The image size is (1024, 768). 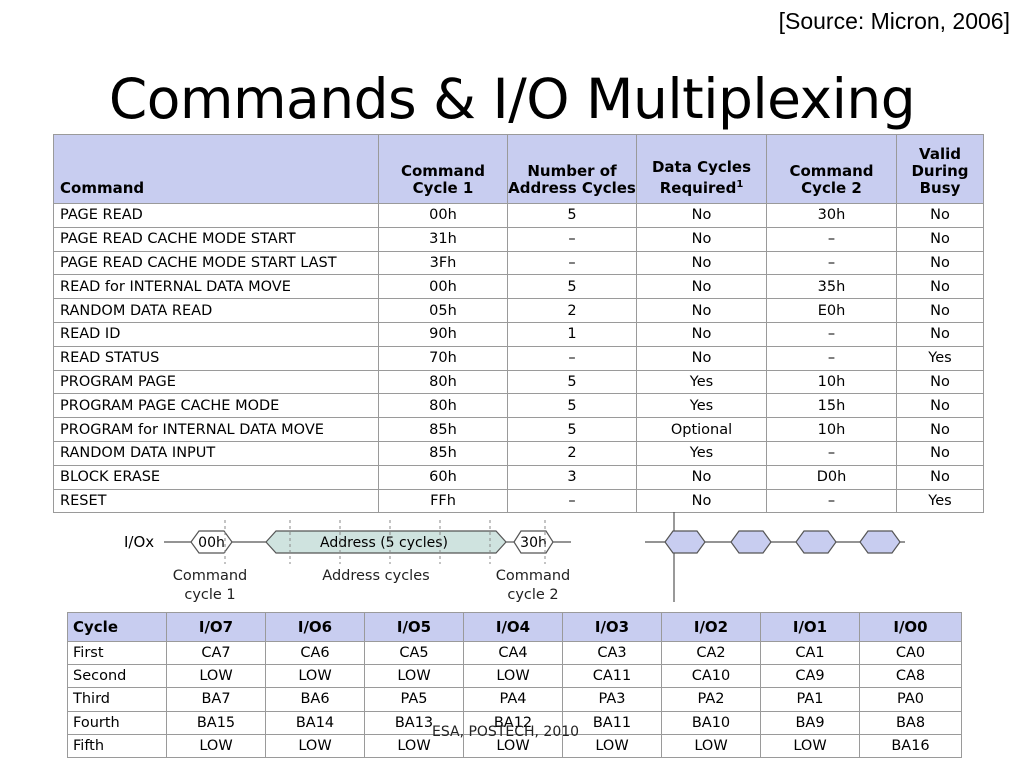 What do you see at coordinates (572, 169) in the screenshot?
I see `column-header: Number of Address Cycles` at bounding box center [572, 169].